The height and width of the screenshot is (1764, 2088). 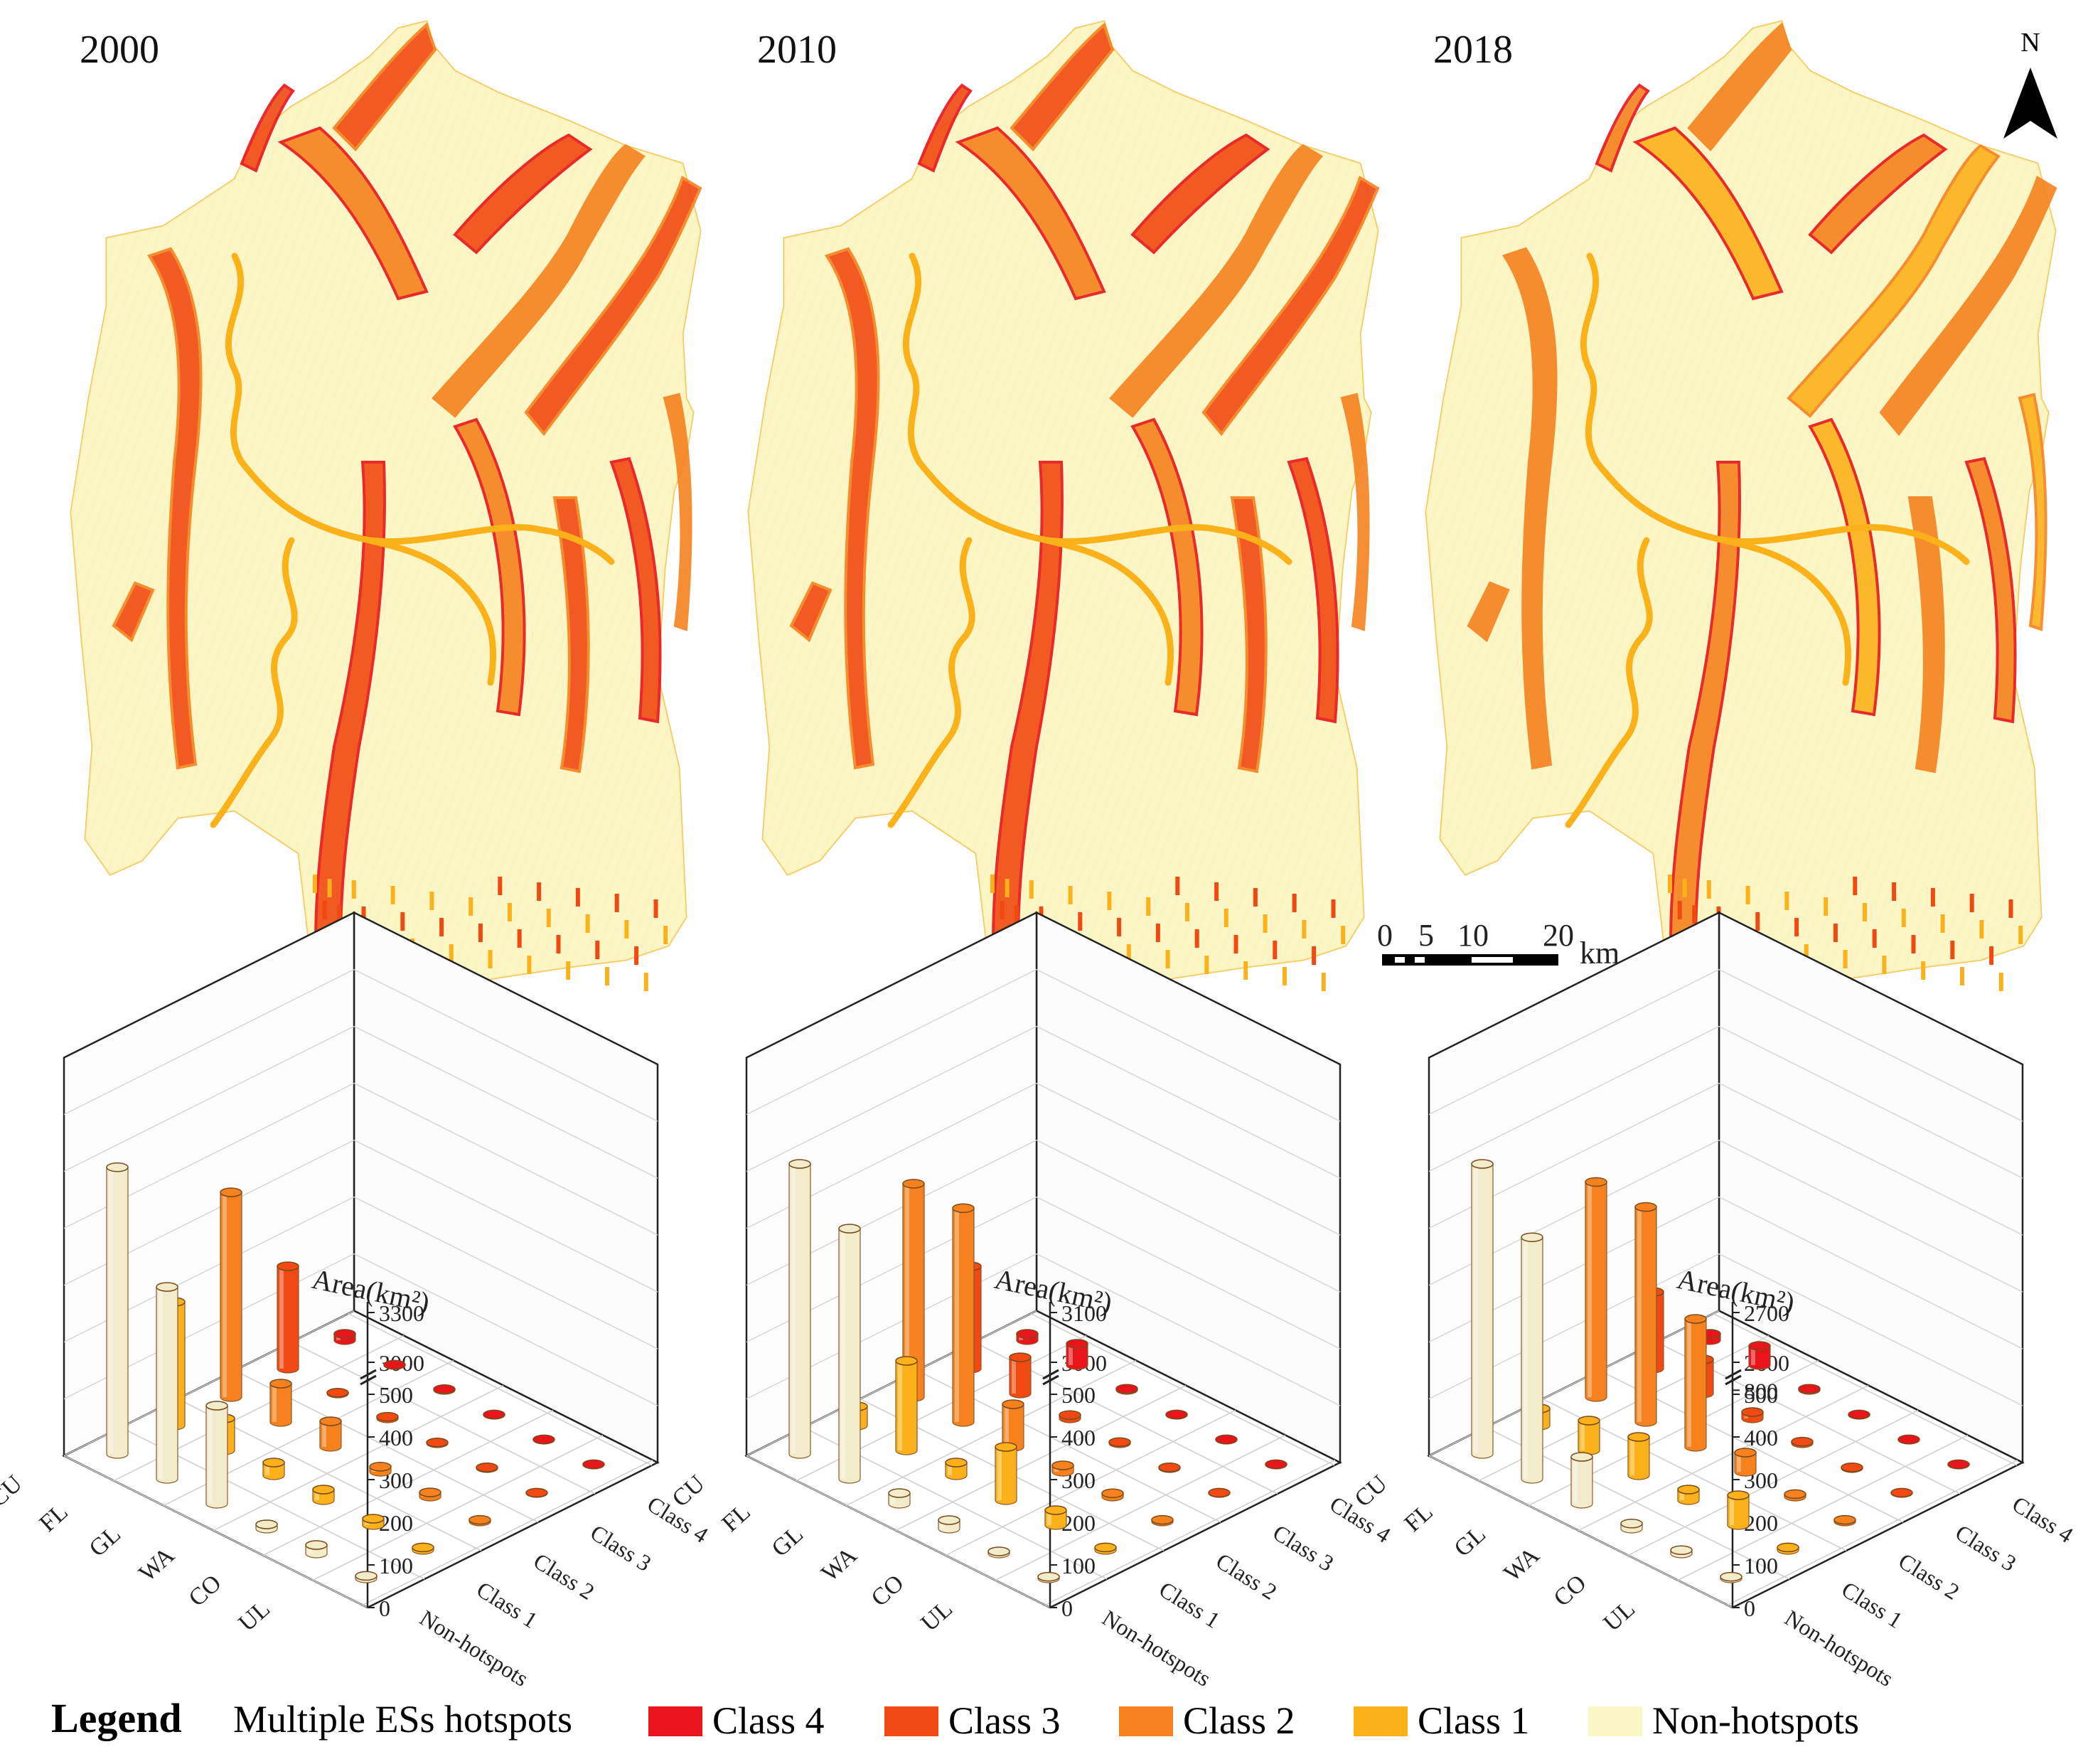 What do you see at coordinates (507, 1604) in the screenshot?
I see `class-label: Class 1` at bounding box center [507, 1604].